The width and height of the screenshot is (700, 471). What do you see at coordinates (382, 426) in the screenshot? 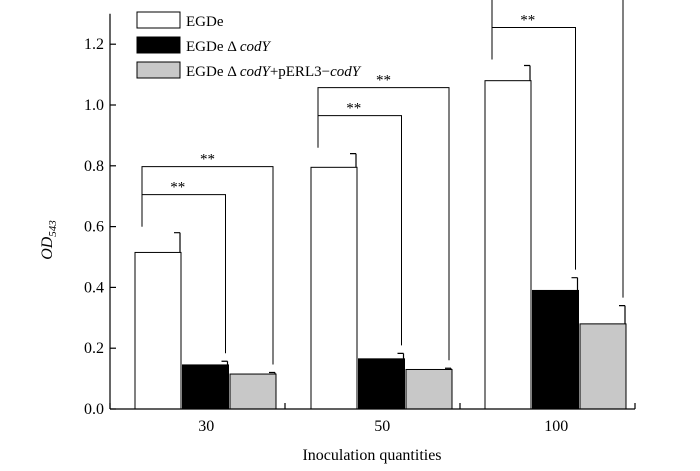
I see `x-tick-label: 50` at bounding box center [382, 426].